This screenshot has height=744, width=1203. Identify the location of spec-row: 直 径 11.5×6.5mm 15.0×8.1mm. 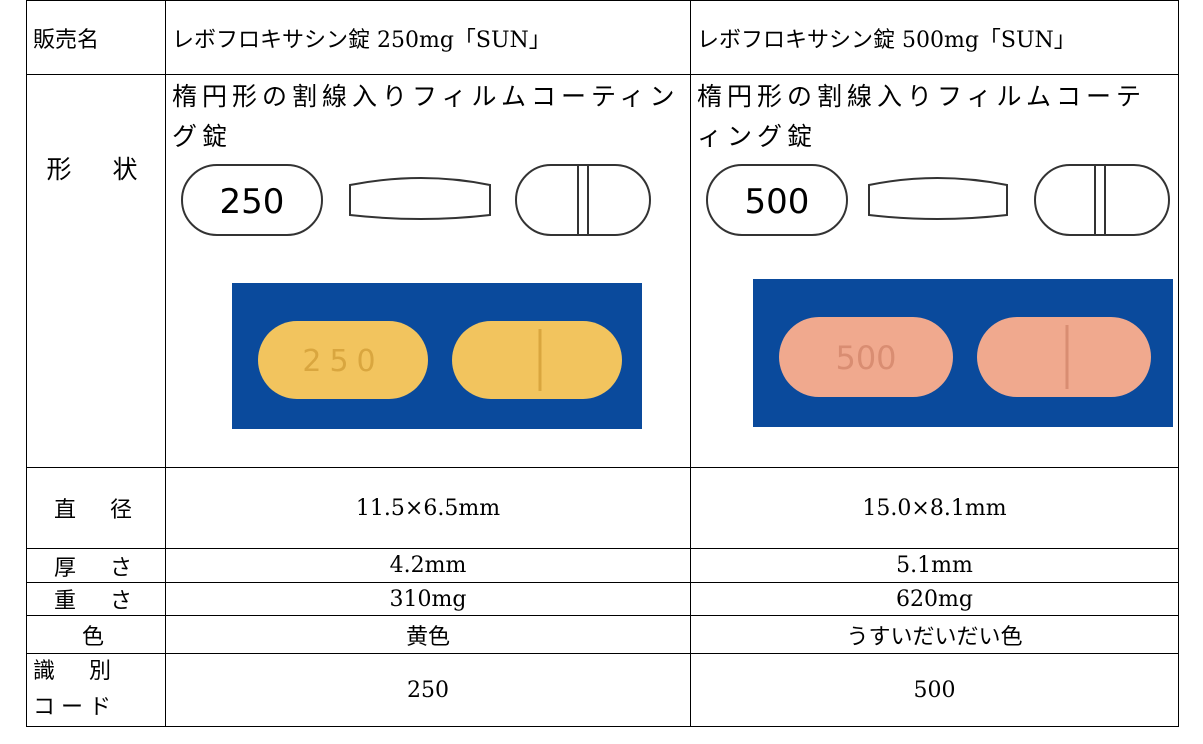
(602, 508).